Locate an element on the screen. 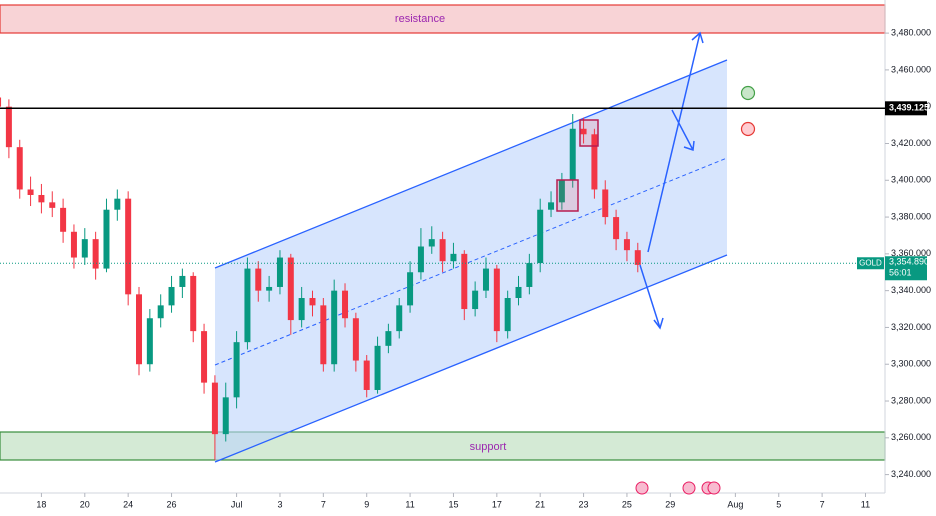 This screenshot has height=516, width=936. countdown: 56:01 is located at coordinates (900, 273).